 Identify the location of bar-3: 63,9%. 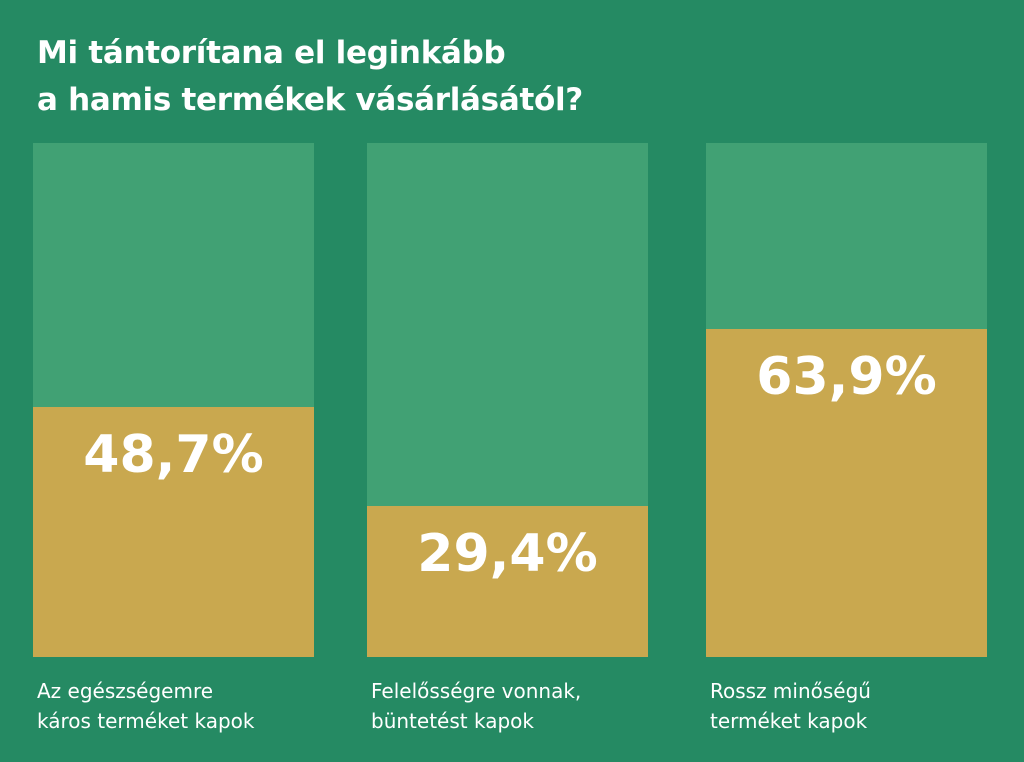
(846, 492).